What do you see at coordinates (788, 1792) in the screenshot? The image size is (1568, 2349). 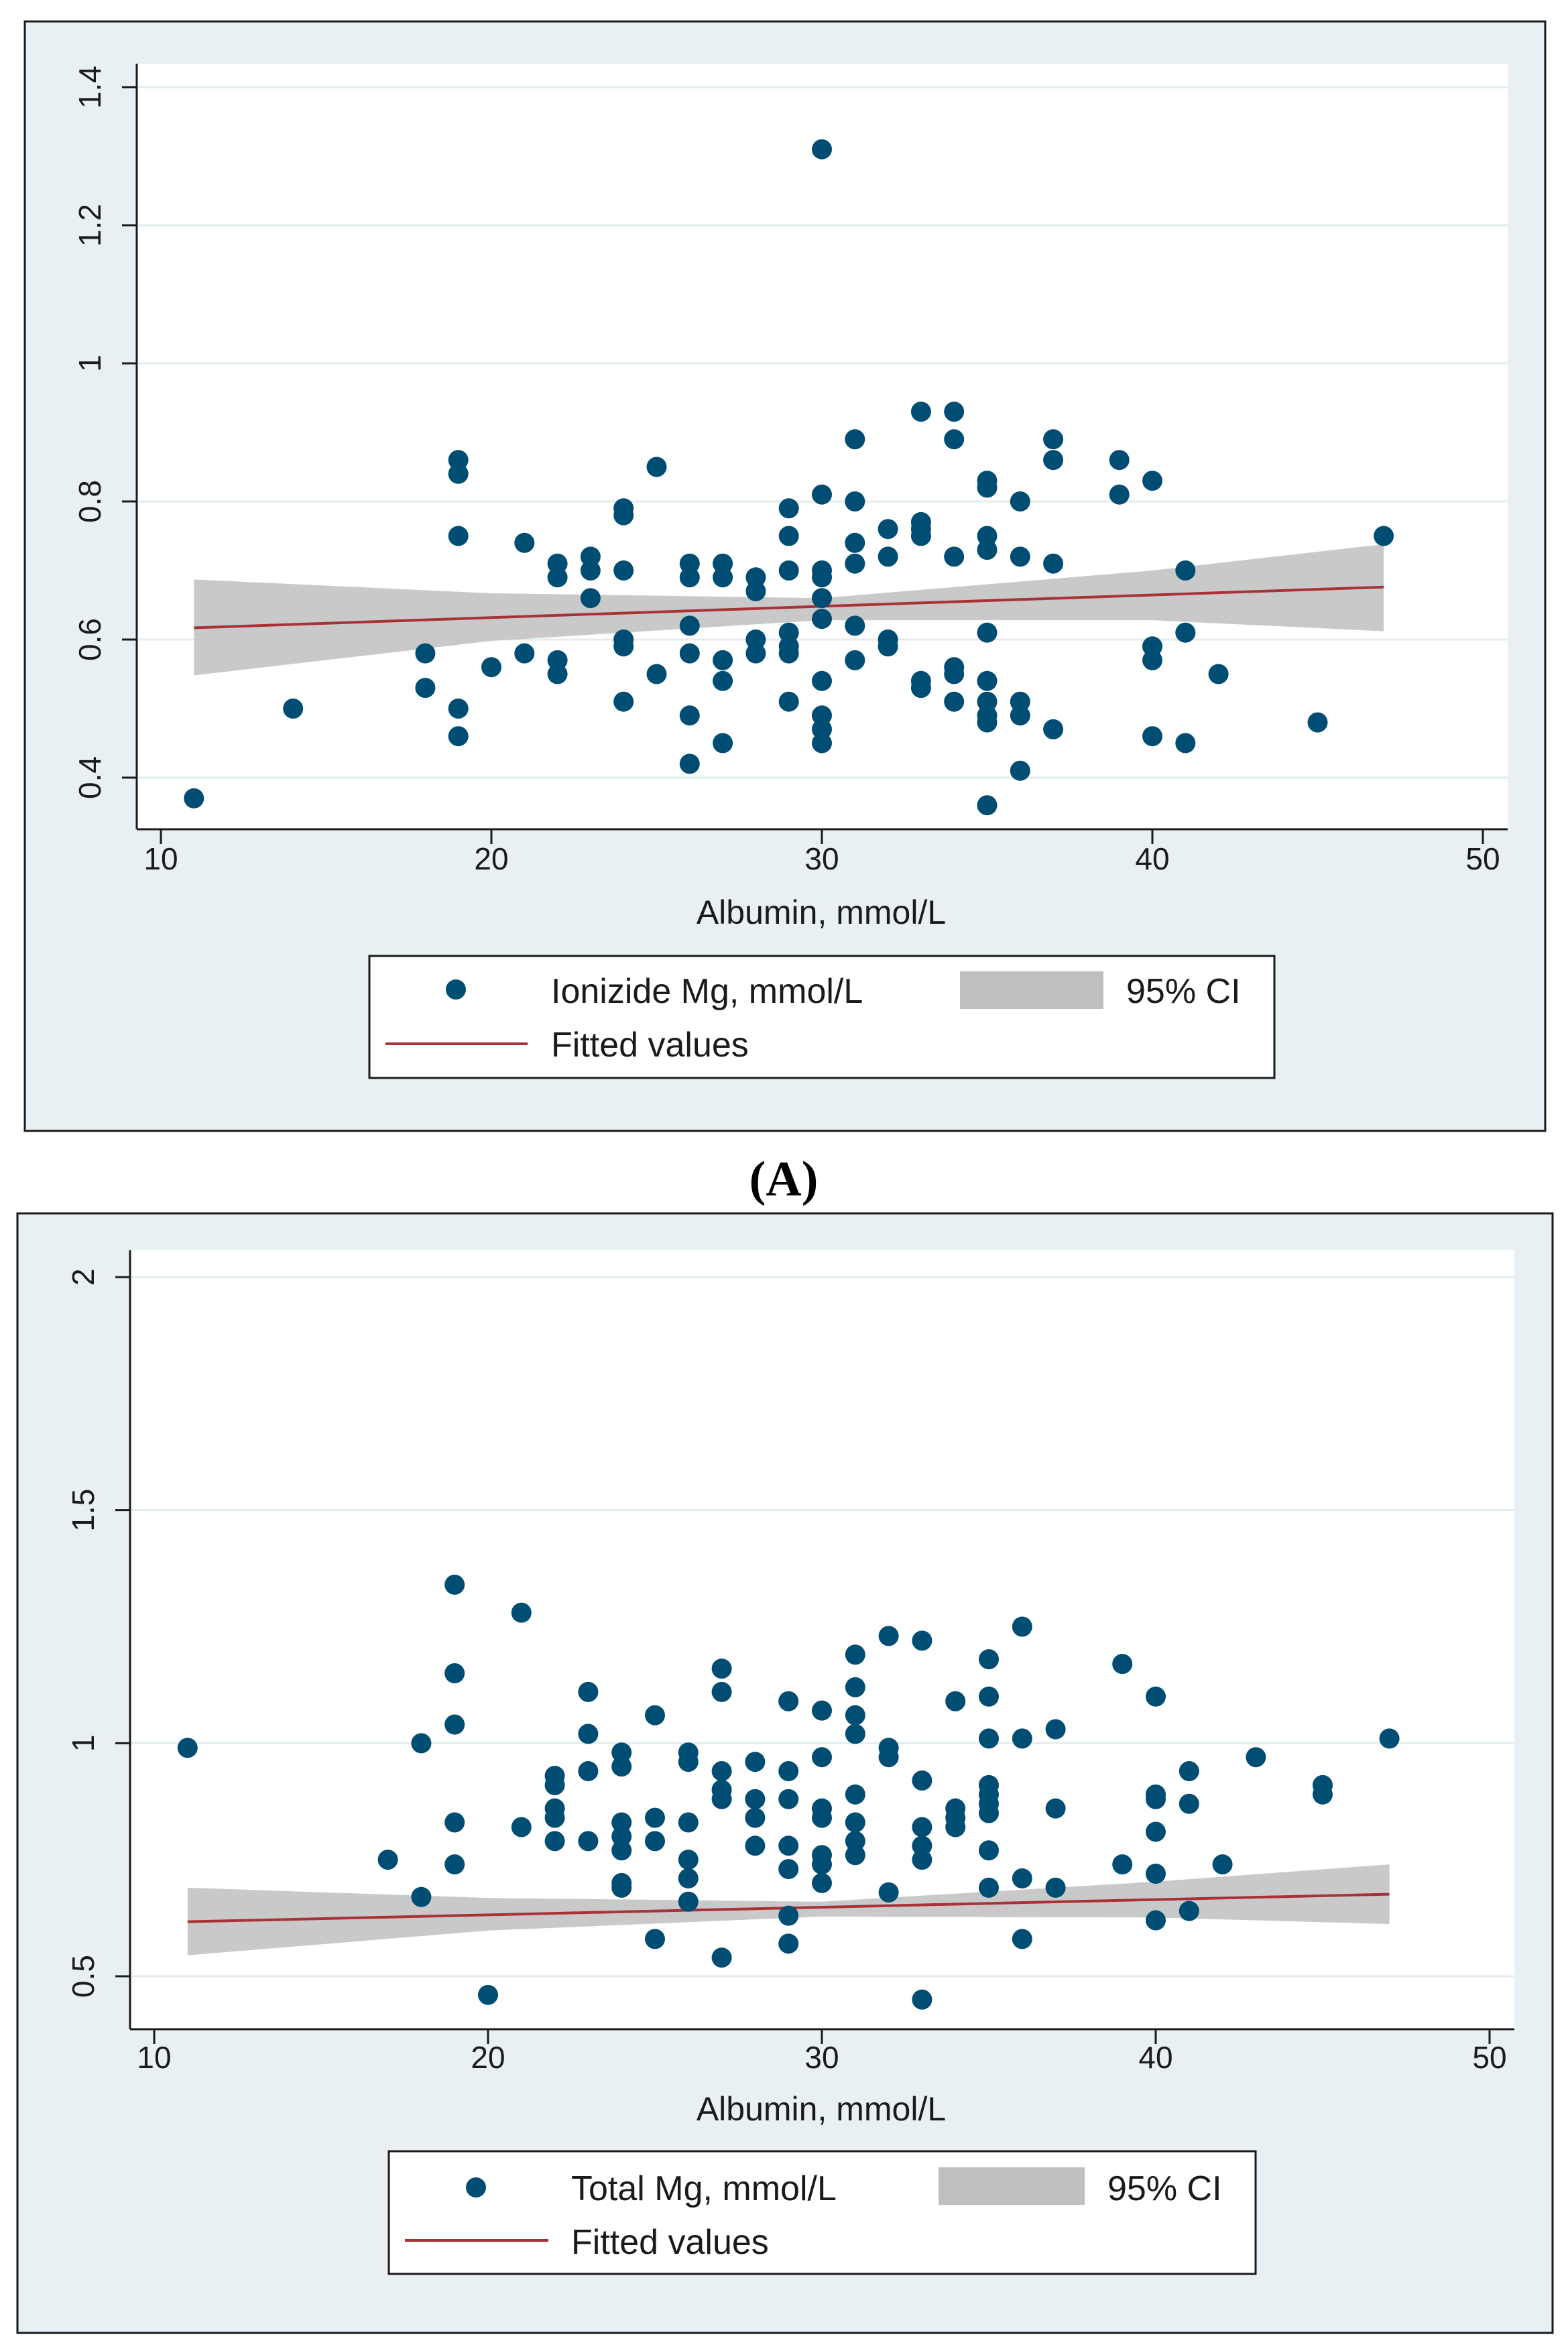 I see `panel-b-points` at bounding box center [788, 1792].